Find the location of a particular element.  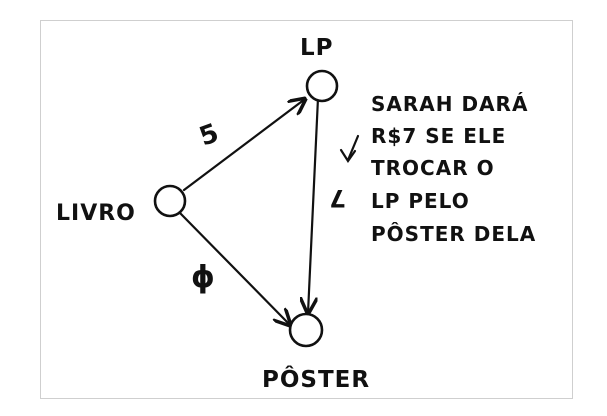

edge-livro-to-poster is located at coordinates (234, 268).